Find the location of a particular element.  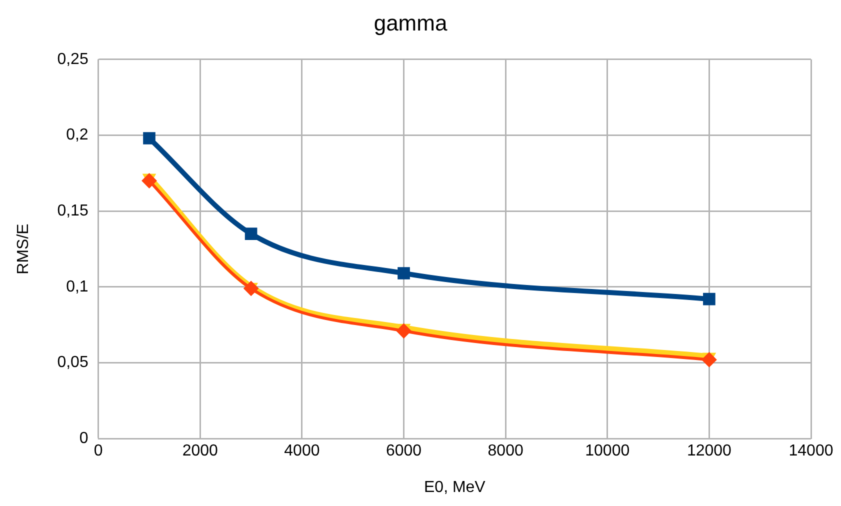

chart-title: gamma is located at coordinates (411, 23).